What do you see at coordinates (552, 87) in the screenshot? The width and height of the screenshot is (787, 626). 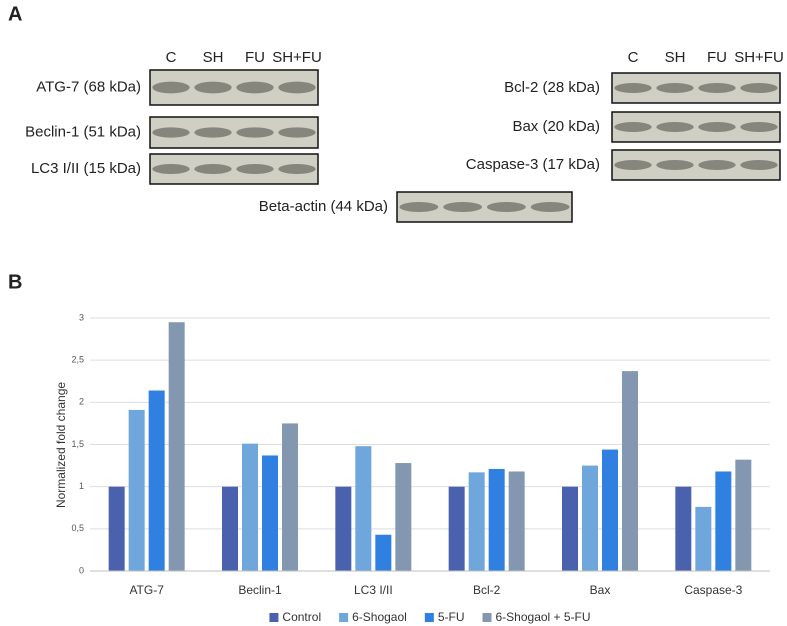 I see `protein-label: Bcl-2 (28 kDa)` at bounding box center [552, 87].